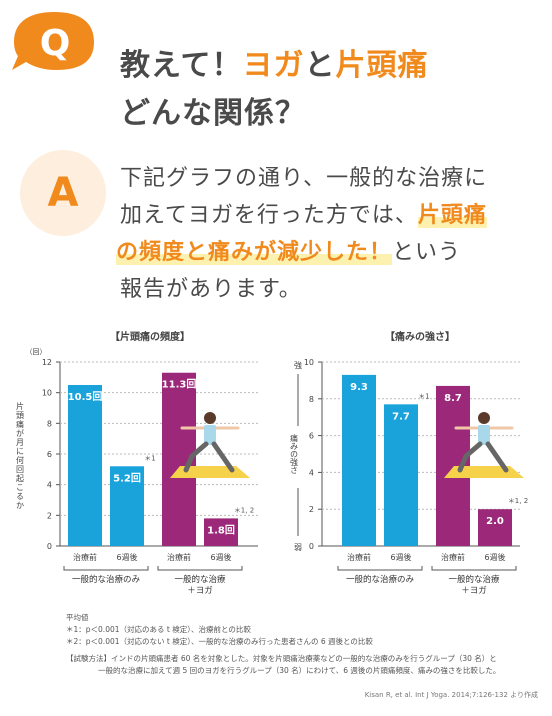 The height and width of the screenshot is (716, 552). What do you see at coordinates (210, 472) in the screenshot?
I see `chart1-yoga-mat` at bounding box center [210, 472].